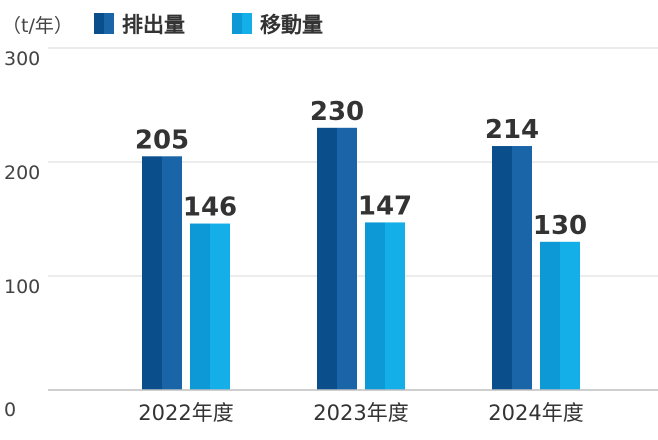  What do you see at coordinates (185, 413) in the screenshot?
I see `x-tick-label: 2022年度` at bounding box center [185, 413].